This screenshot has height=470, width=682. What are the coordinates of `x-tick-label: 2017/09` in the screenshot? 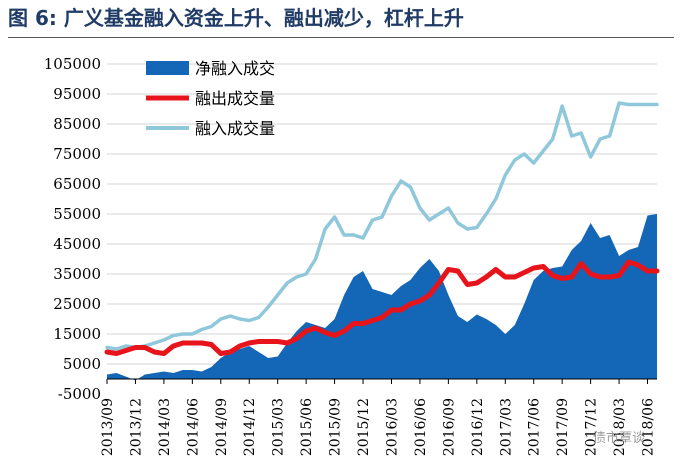 It's located at (563, 427).